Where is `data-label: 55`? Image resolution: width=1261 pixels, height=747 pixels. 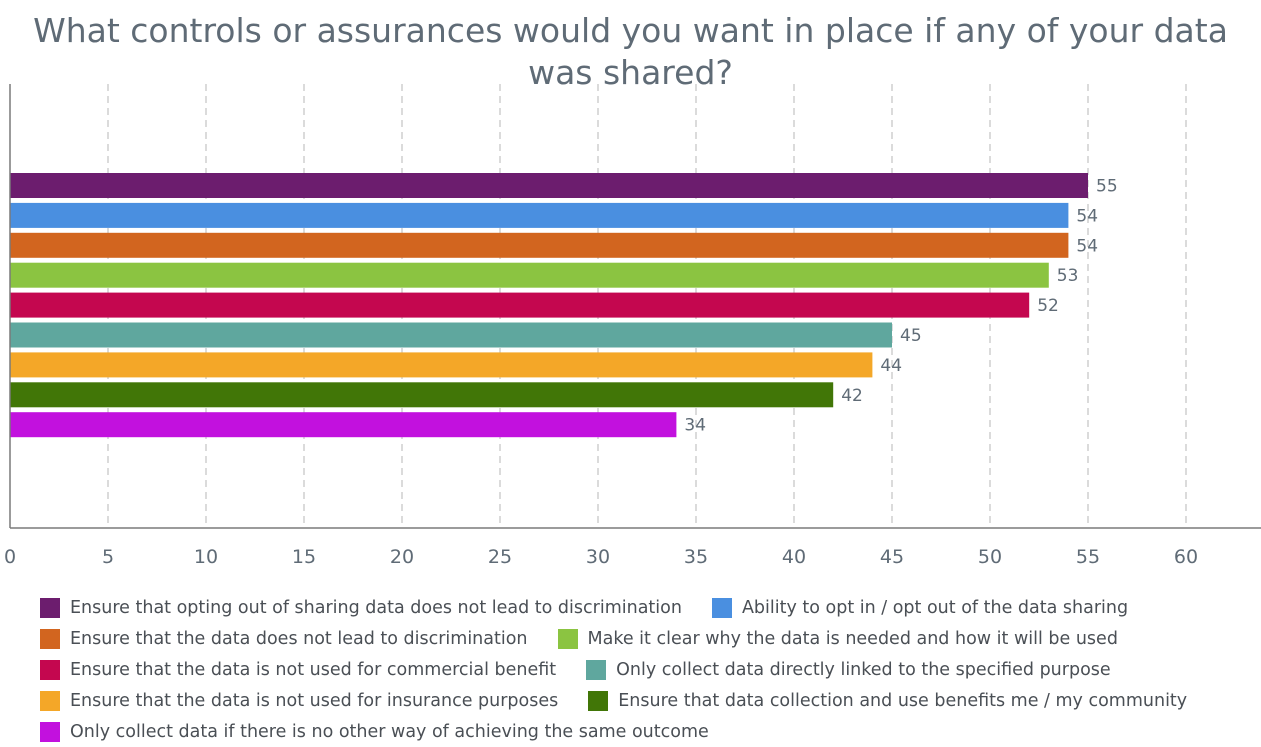 data-label: 55 is located at coordinates (1107, 187).